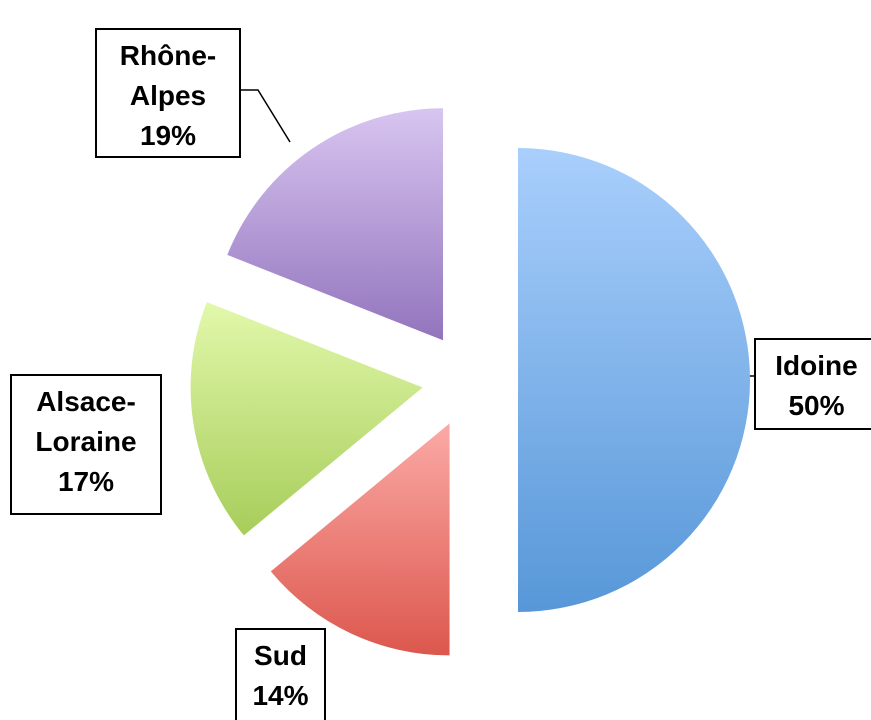  I want to click on leader-line, so click(266, 116).